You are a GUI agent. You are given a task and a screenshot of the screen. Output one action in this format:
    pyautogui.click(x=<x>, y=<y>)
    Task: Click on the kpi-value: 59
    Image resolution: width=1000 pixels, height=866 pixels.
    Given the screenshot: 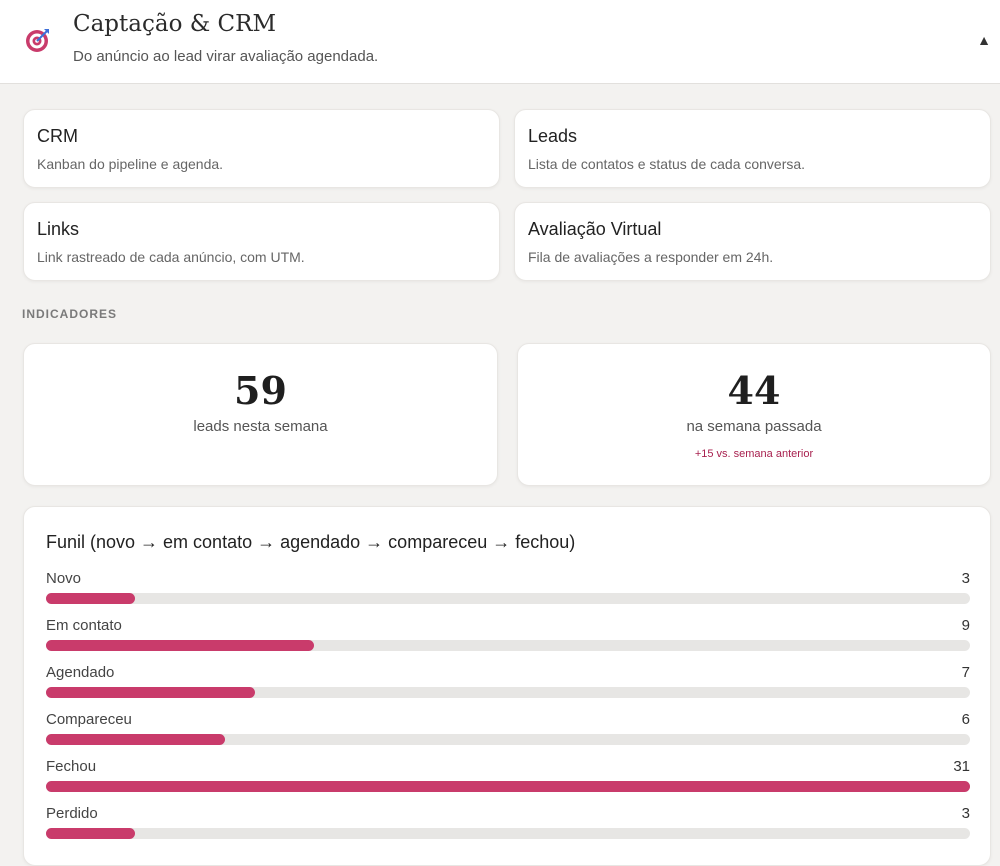 What is the action you would take?
    pyautogui.click(x=260, y=390)
    